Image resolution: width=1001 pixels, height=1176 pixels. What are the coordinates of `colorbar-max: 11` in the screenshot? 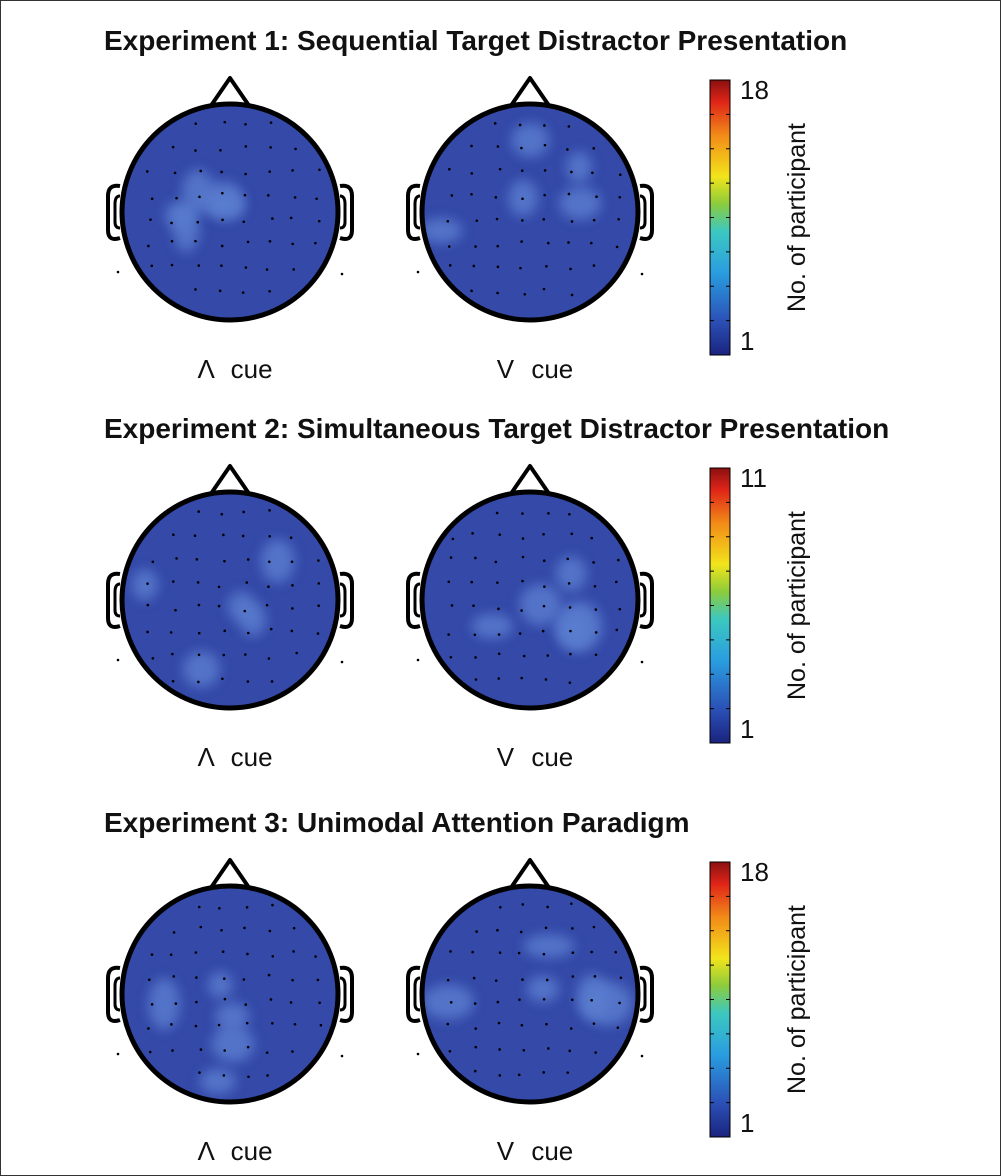 It's located at (753, 478).